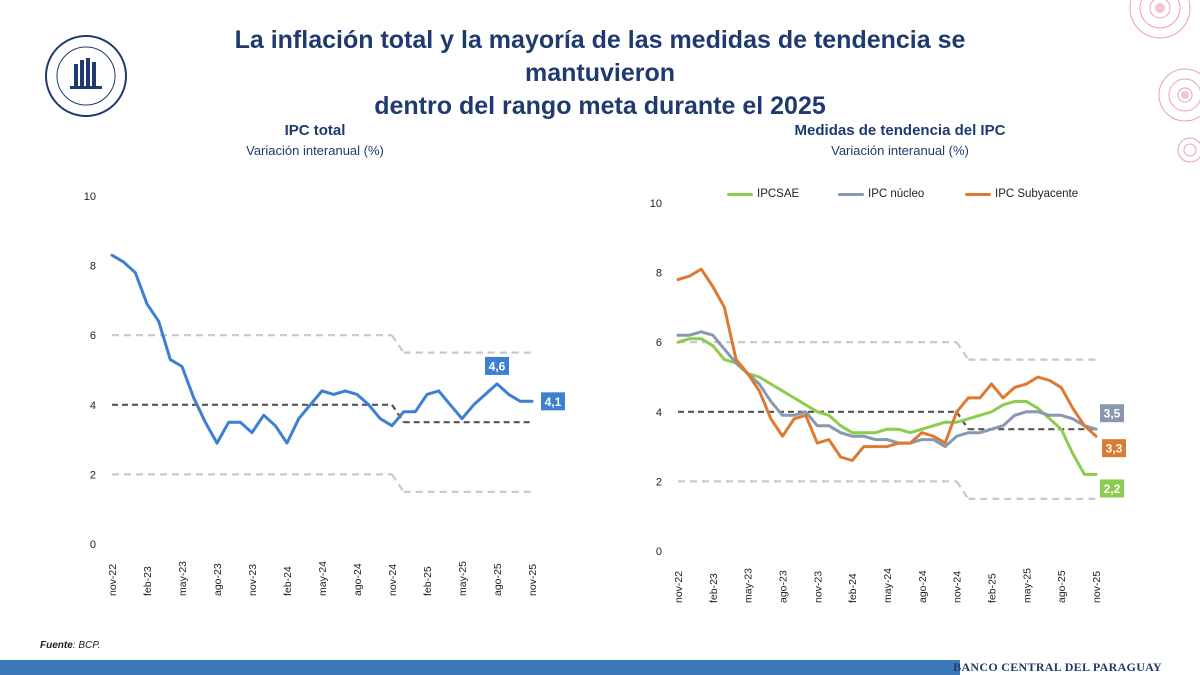 The image size is (1200, 675). I want to click on source-note: Fuente: BCP., so click(70, 645).